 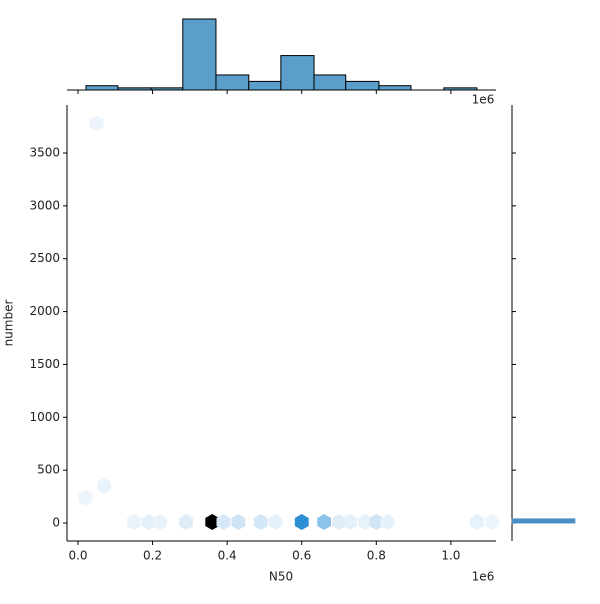 What do you see at coordinates (44, 311) in the screenshot?
I see `y-tick-label: 2000` at bounding box center [44, 311].